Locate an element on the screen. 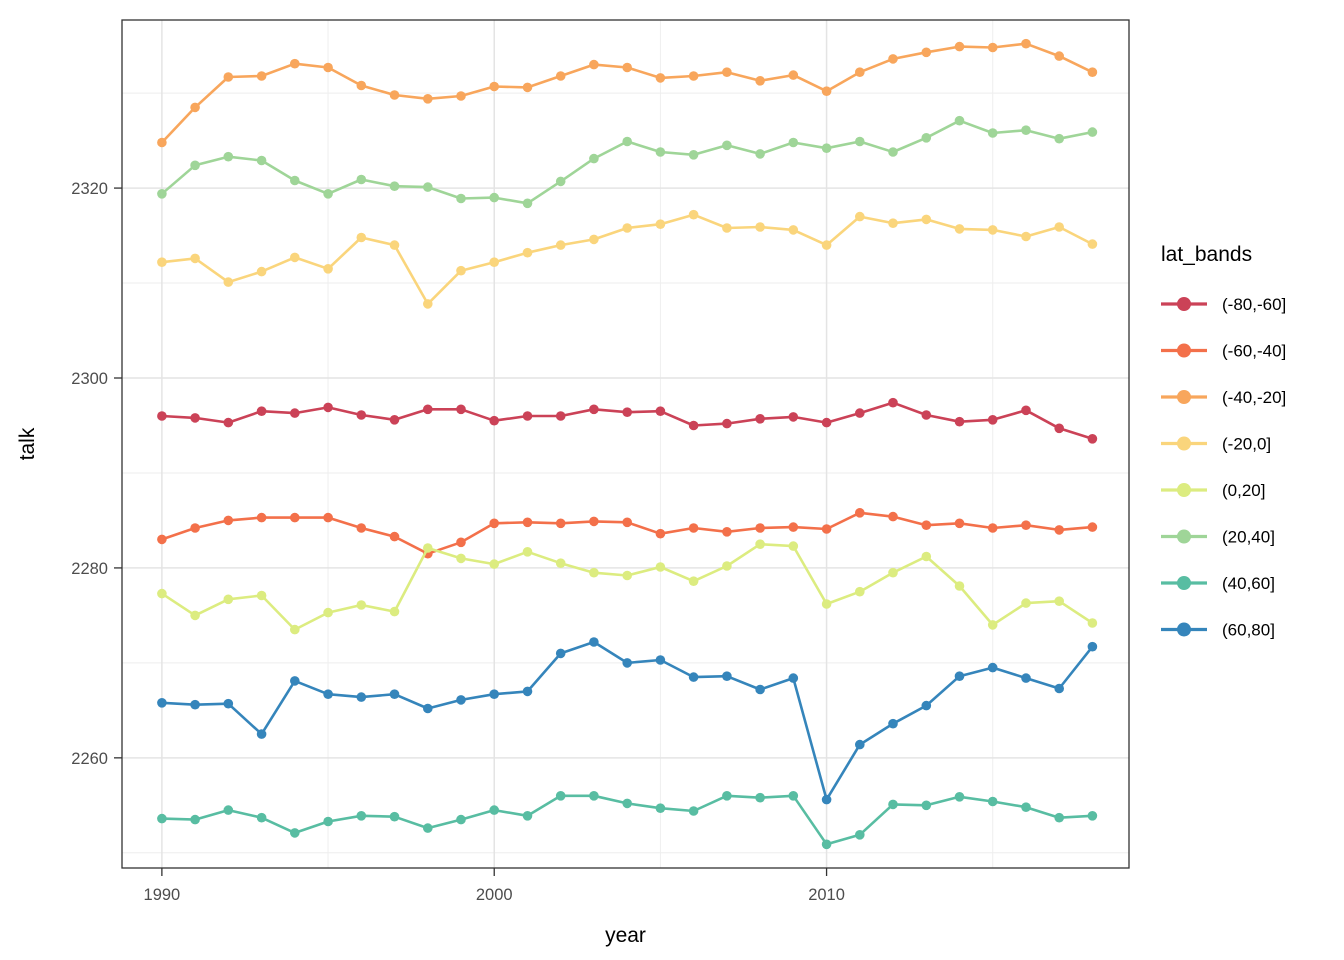  legend-item: (40,60] is located at coordinates (1218, 583).